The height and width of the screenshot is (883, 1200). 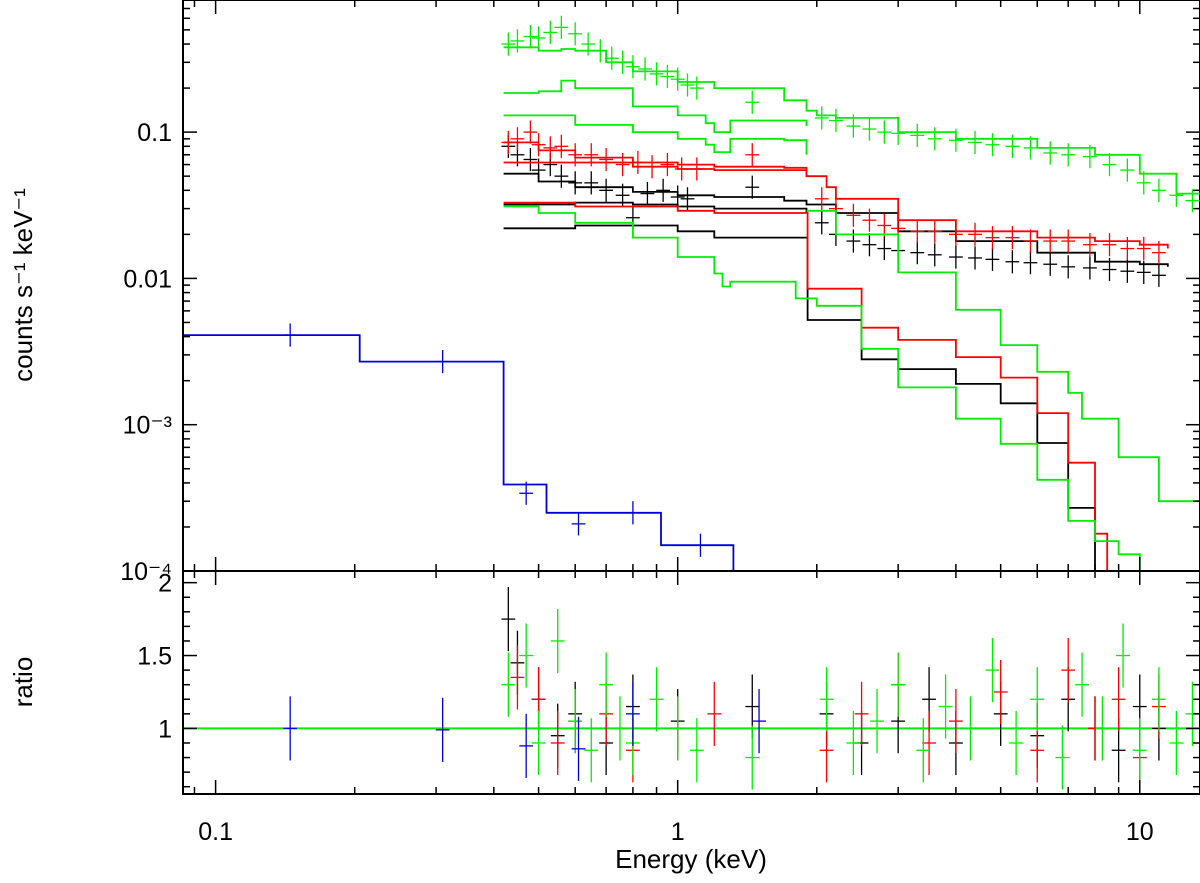 I want to click on spectrum-y-tick-label: 10⁻³, so click(x=147, y=426).